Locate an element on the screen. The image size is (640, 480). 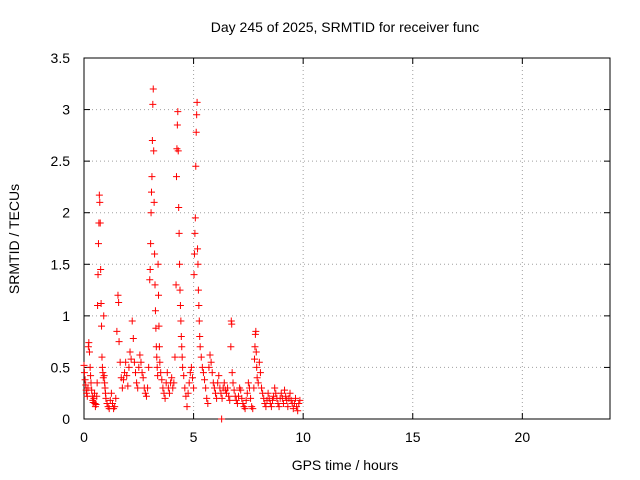
y-tick-label: 2.5 is located at coordinates (61, 161).